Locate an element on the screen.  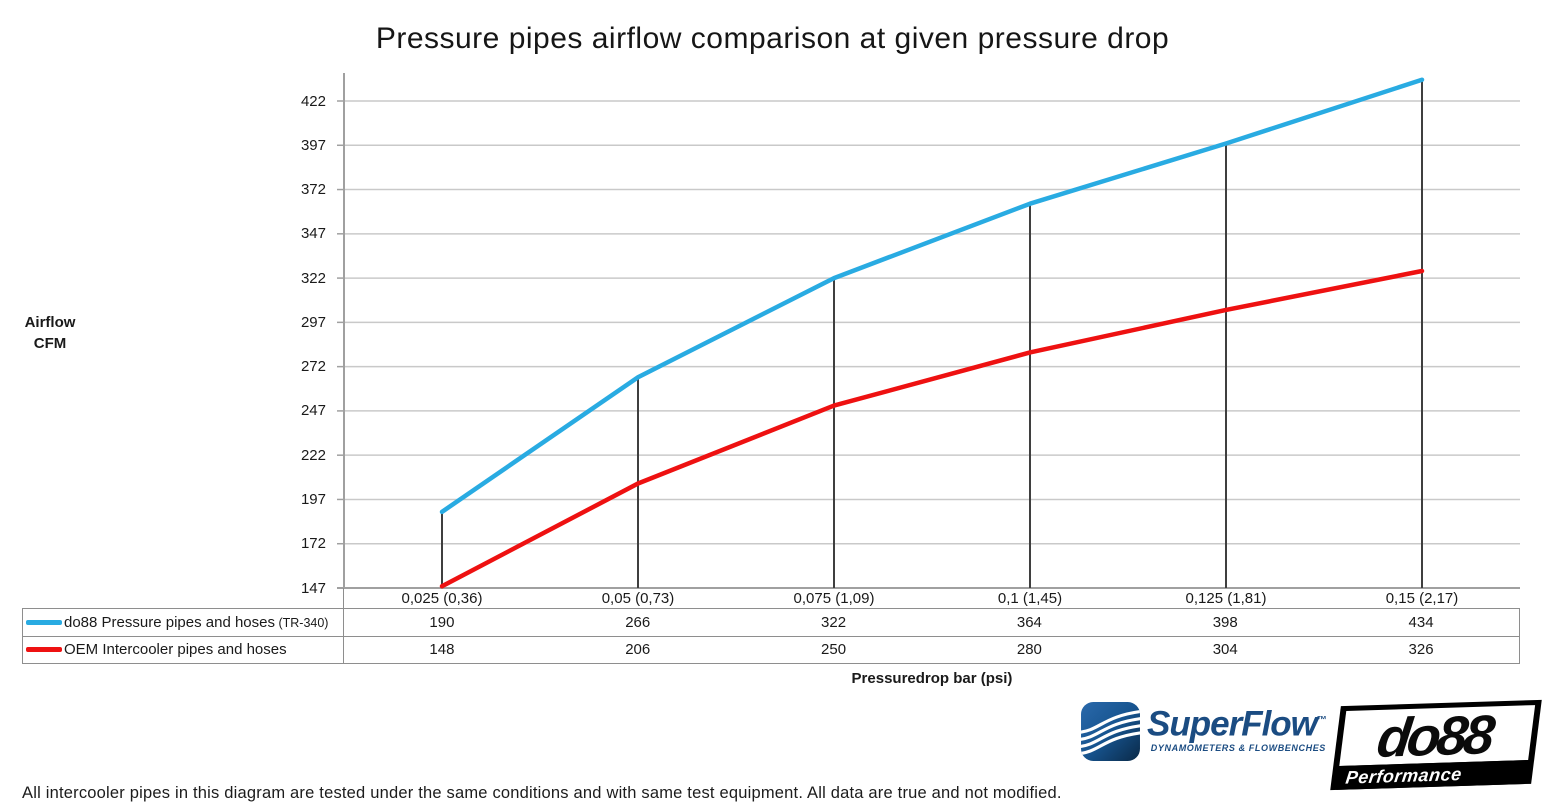
superflow-tagline: DYNAMOMETERS & FLOWBENCHES is located at coordinates (1238, 747).